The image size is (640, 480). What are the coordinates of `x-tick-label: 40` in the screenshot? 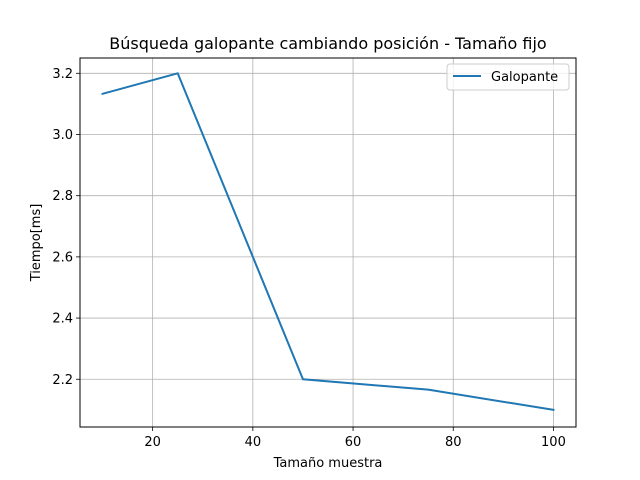 It's located at (253, 442).